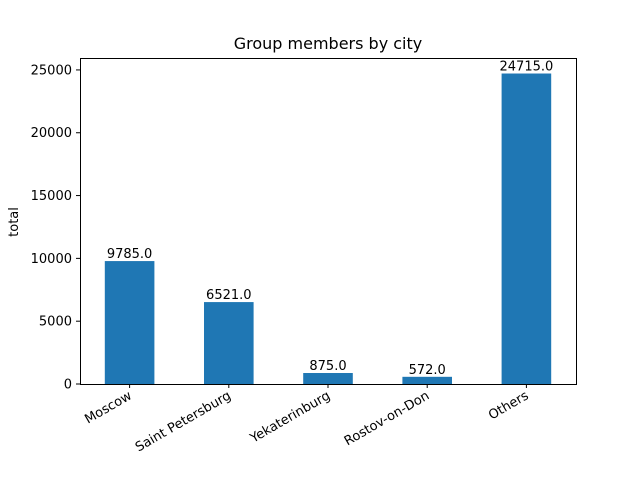  Describe the element at coordinates (68, 385) in the screenshot. I see `y-tick-label: 0` at that location.